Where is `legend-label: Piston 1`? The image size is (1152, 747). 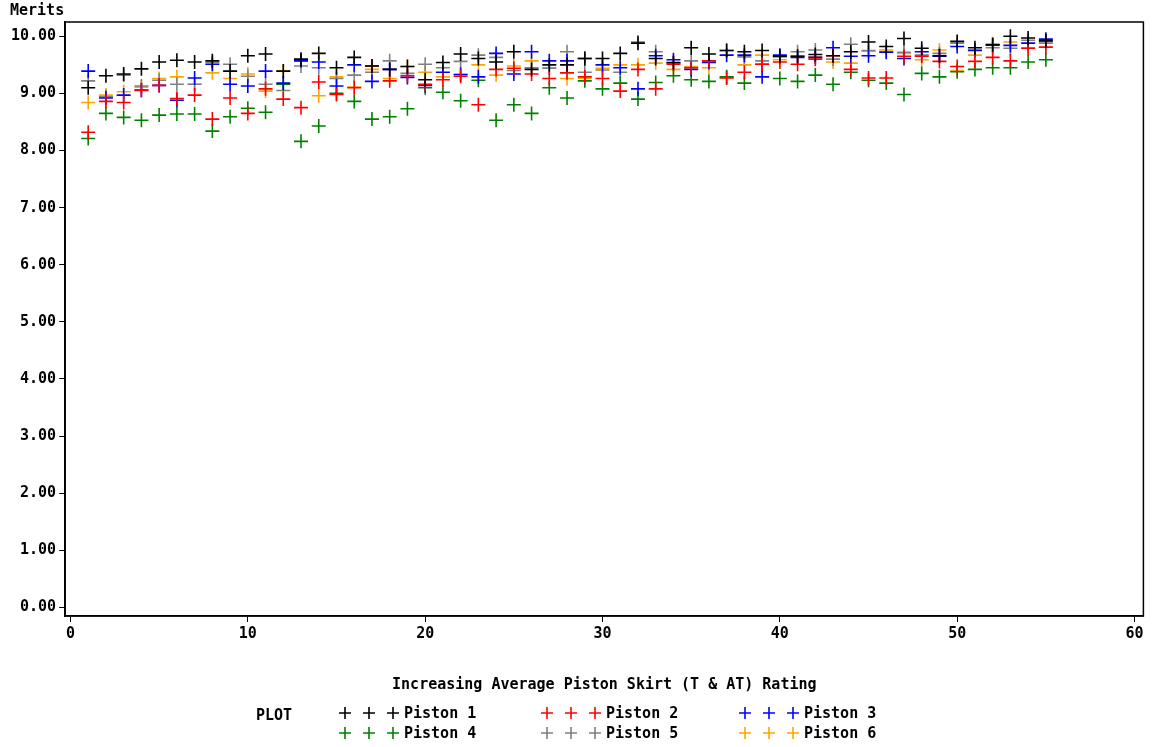
legend-label: Piston 1 is located at coordinates (440, 713).